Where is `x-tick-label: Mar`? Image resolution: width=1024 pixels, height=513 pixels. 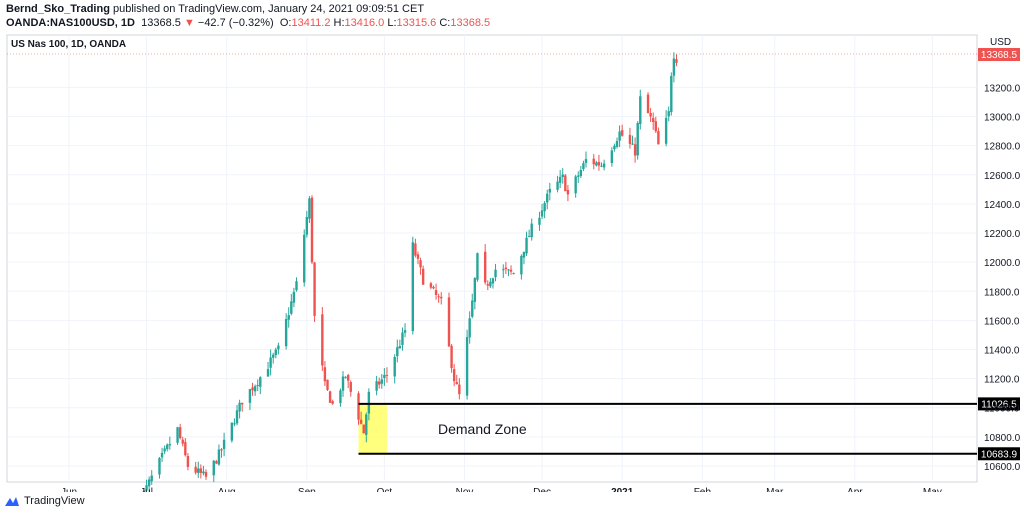 x-tick-label: Mar is located at coordinates (775, 489).